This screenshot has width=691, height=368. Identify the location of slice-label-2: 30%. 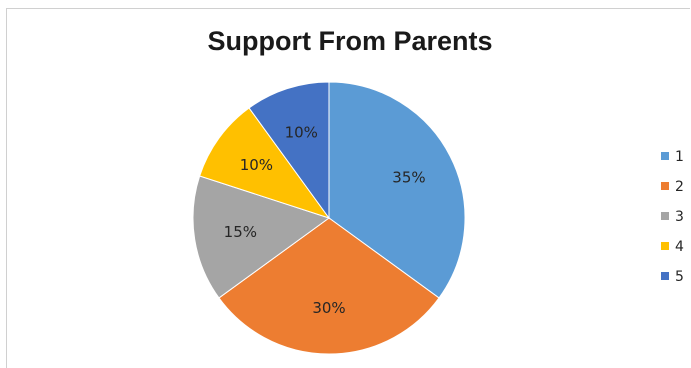
(328, 308).